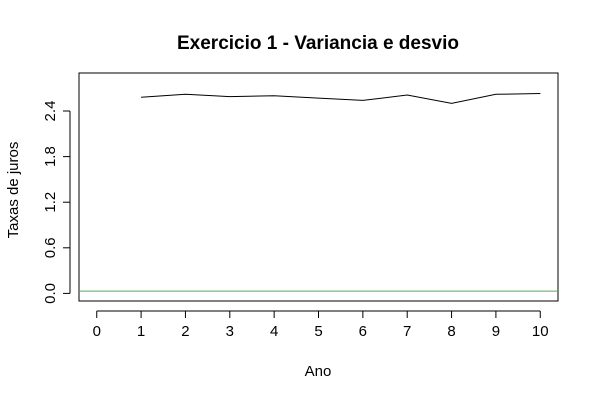  I want to click on x-tick-label: 7, so click(407, 331).